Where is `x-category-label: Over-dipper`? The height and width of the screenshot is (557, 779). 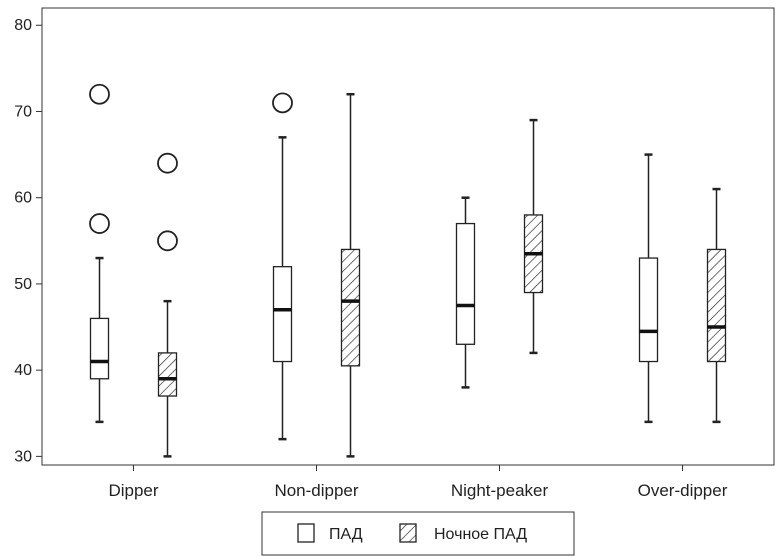
x-category-label: Over-dipper is located at coordinates (683, 490).